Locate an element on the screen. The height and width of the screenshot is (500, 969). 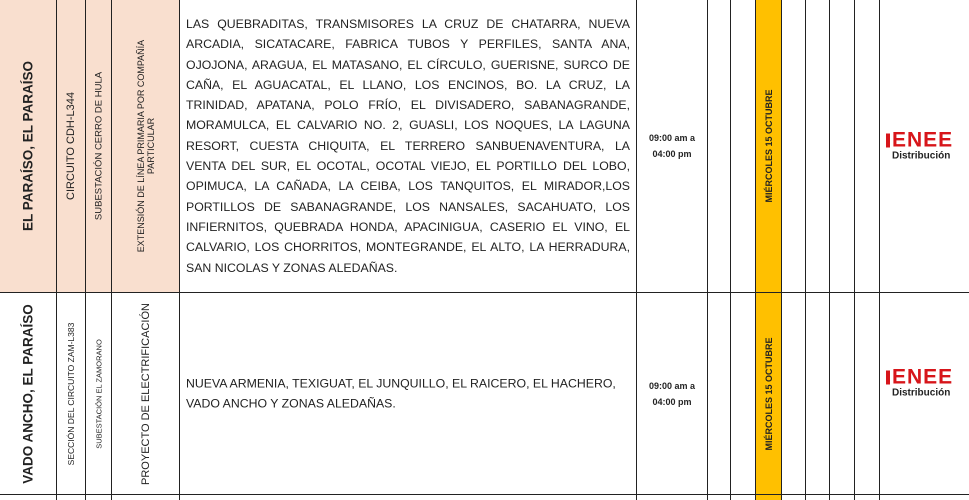
vertical-text: CIRCUITO CDH-L344 is located at coordinates (71, 146).